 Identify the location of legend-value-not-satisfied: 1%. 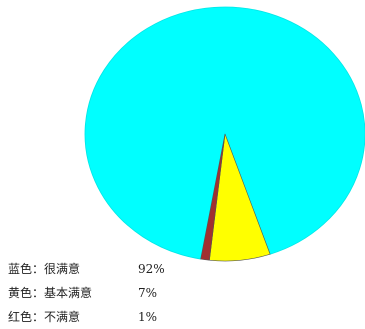
(148, 317).